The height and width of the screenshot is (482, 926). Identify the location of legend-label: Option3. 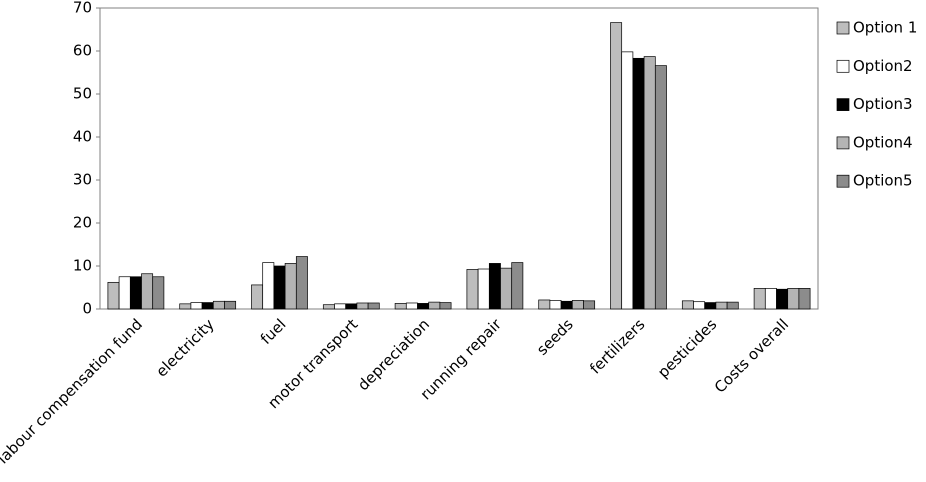
(883, 104).